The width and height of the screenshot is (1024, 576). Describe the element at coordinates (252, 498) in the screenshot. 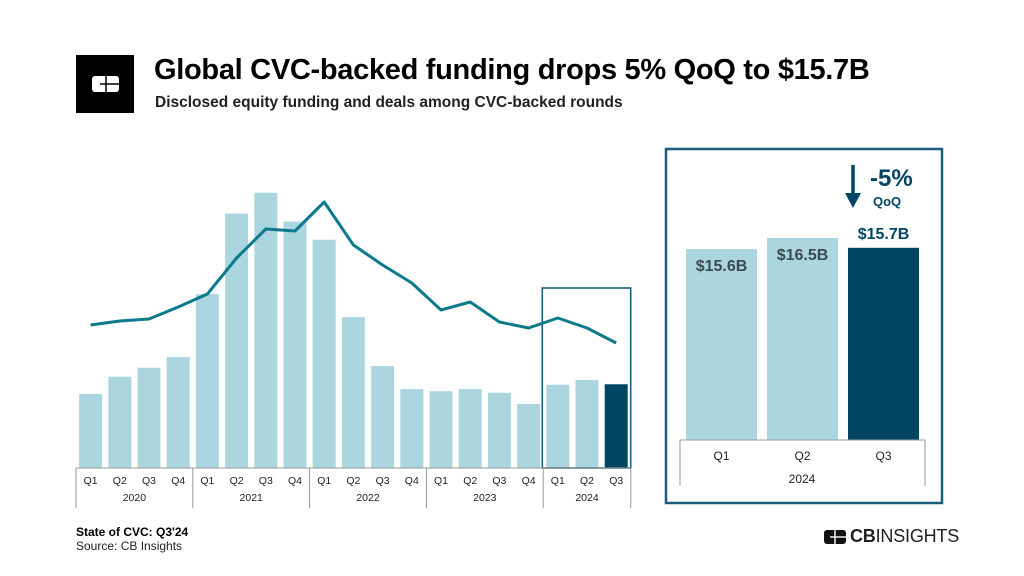

I see `year-label: 2021` at that location.